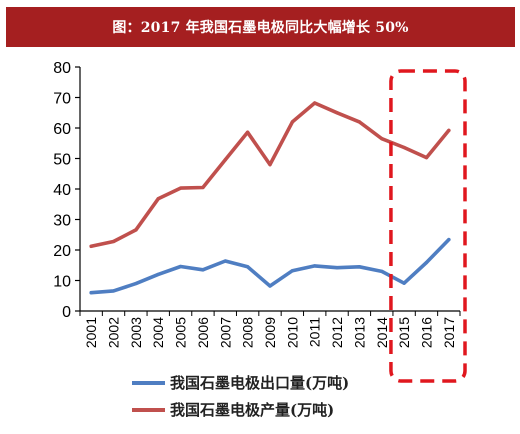  Describe the element at coordinates (62, 99) in the screenshot. I see `y-tick-label: 70` at that location.